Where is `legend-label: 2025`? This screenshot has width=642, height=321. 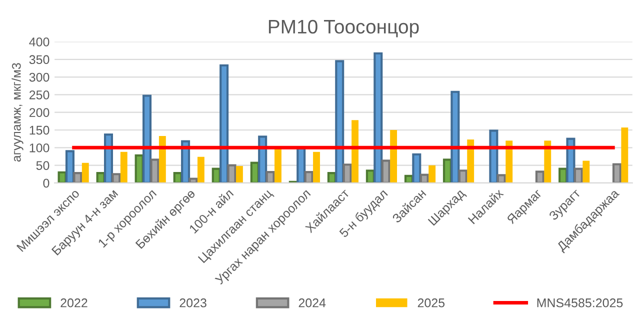 legend-label: 2025 is located at coordinates (431, 303).